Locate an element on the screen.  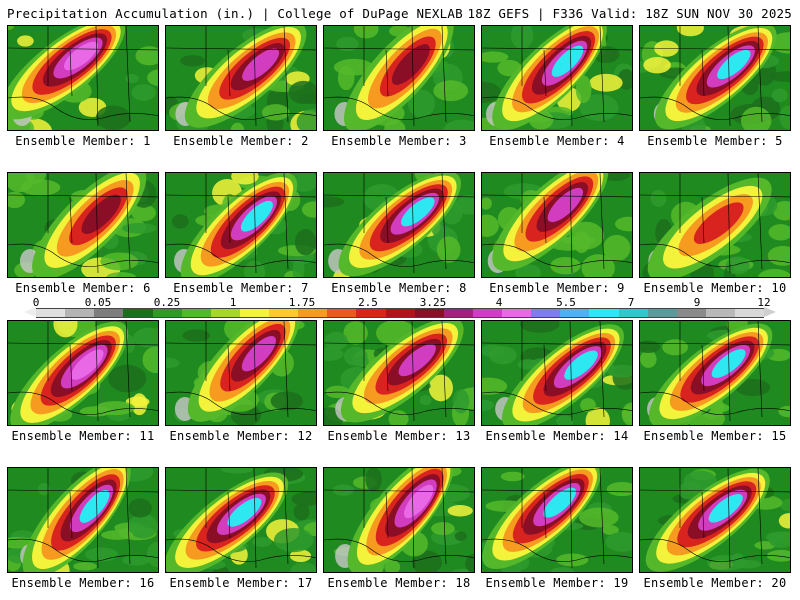
colorbar is located at coordinates (400, 313).